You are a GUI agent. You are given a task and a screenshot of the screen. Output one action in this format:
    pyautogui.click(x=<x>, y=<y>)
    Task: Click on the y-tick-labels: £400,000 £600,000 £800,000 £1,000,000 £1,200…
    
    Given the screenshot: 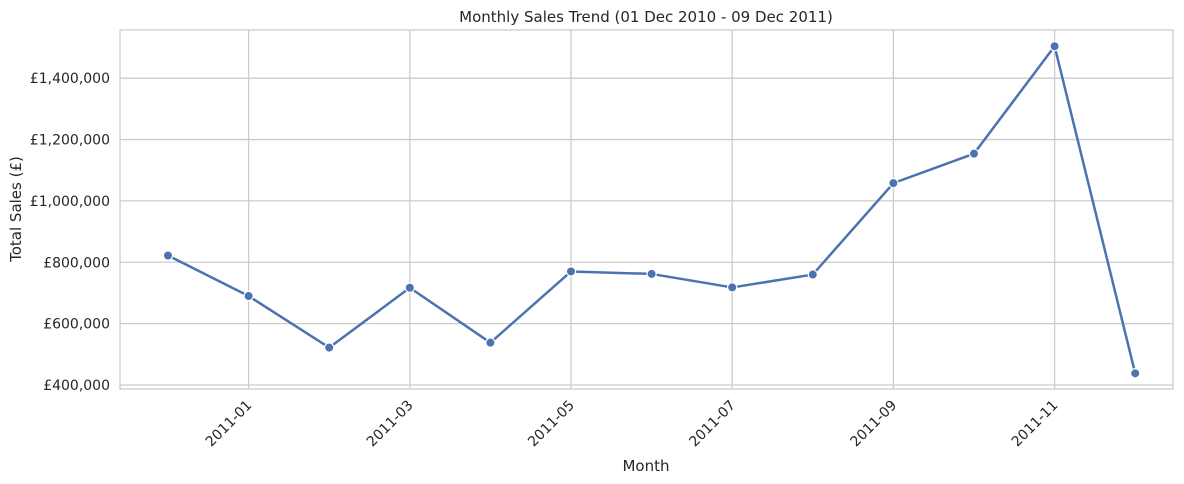 What is the action you would take?
    pyautogui.click(x=70, y=232)
    